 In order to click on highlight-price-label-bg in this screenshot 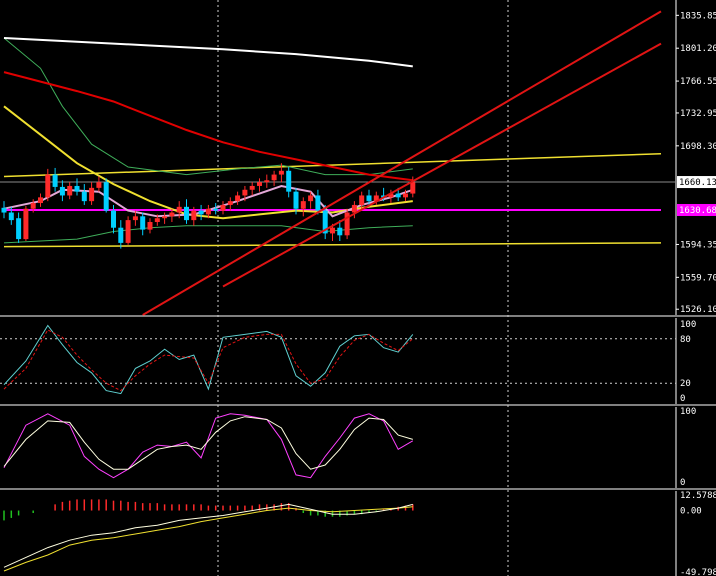, I will do `click(696, 209)`.